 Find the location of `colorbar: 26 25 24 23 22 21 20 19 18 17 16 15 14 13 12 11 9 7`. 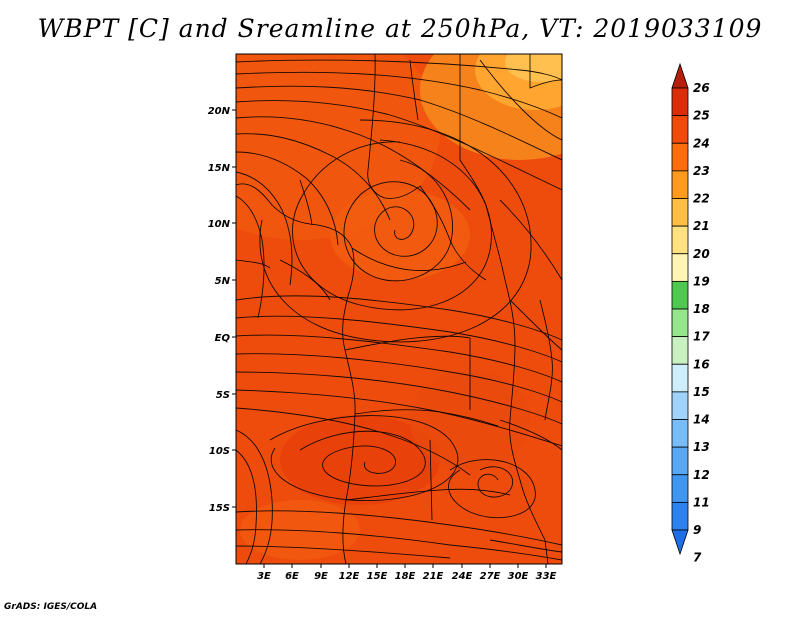

colorbar: 26 25 24 23 22 21 20 19 18 17 16 15 14 13 12 11 9 7 is located at coordinates (690, 313).